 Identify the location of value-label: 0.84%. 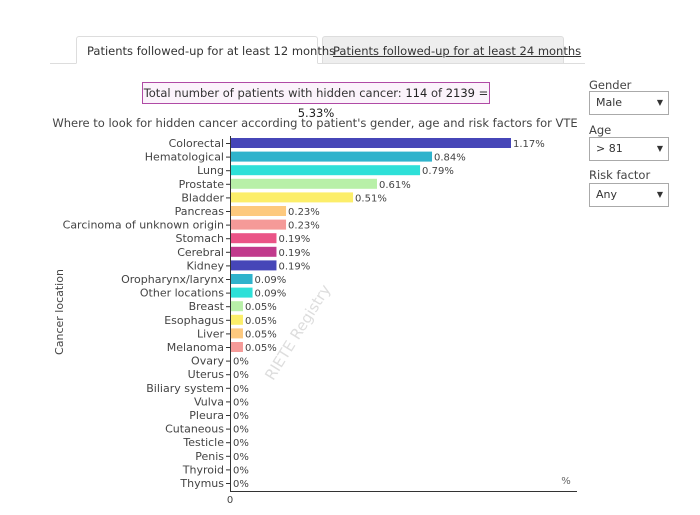
(450, 158).